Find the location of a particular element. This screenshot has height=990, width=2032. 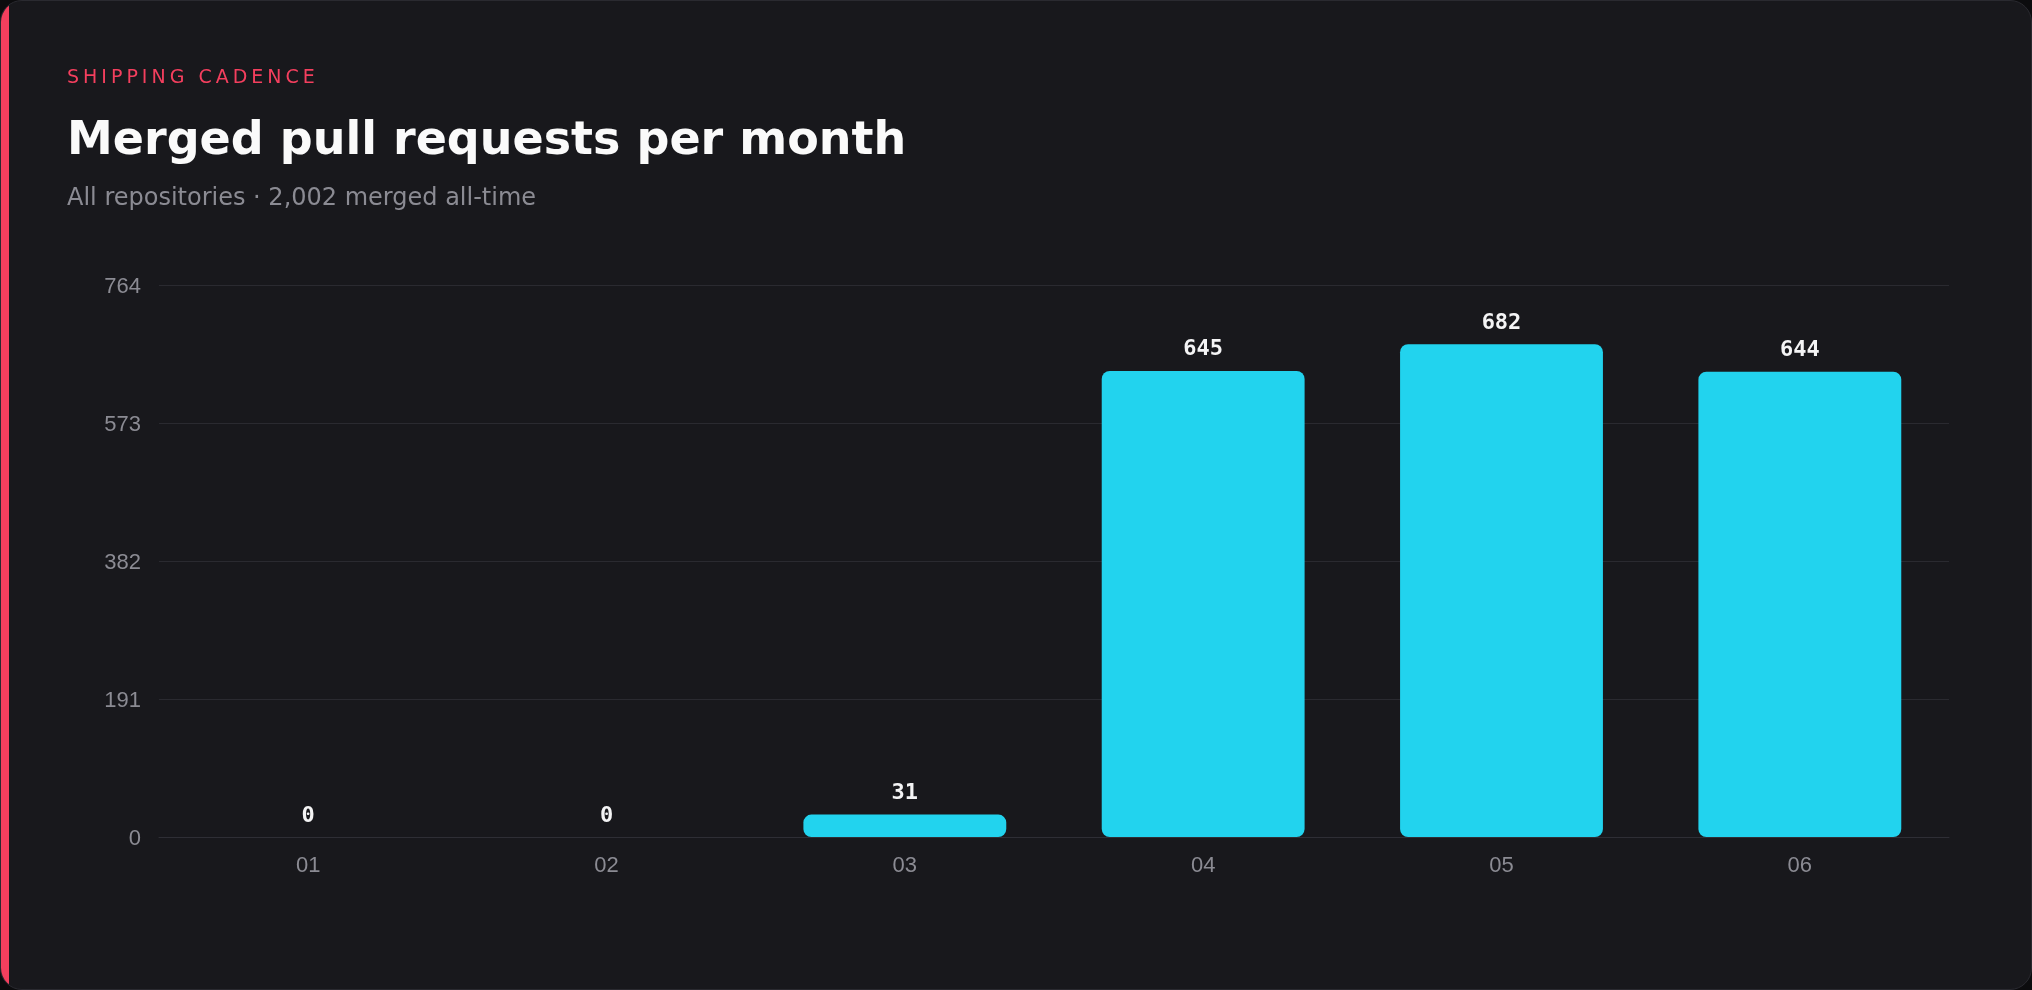

y-tick-label: 382 is located at coordinates (122, 561).